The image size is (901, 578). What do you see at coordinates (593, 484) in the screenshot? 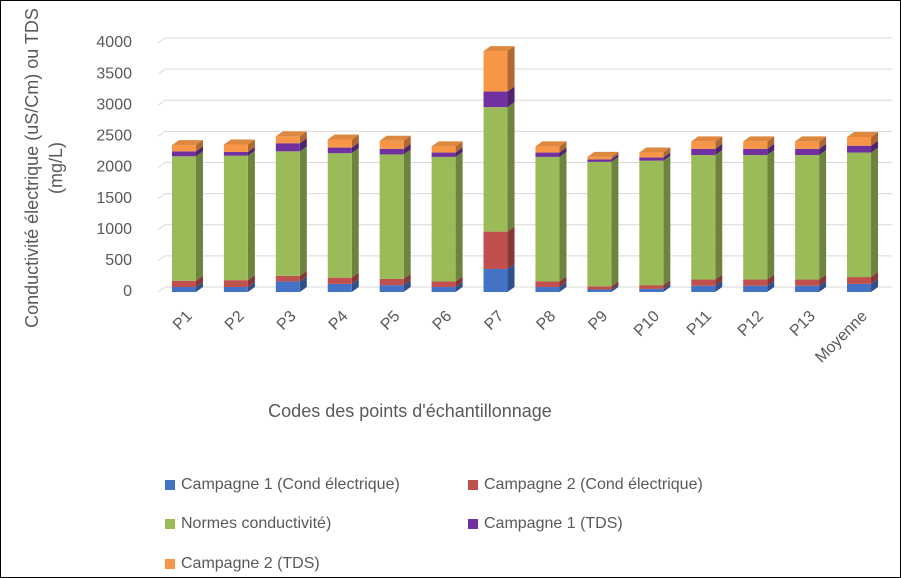
I see `legend-label: Campagne 2 (Cond électrique)` at bounding box center [593, 484].